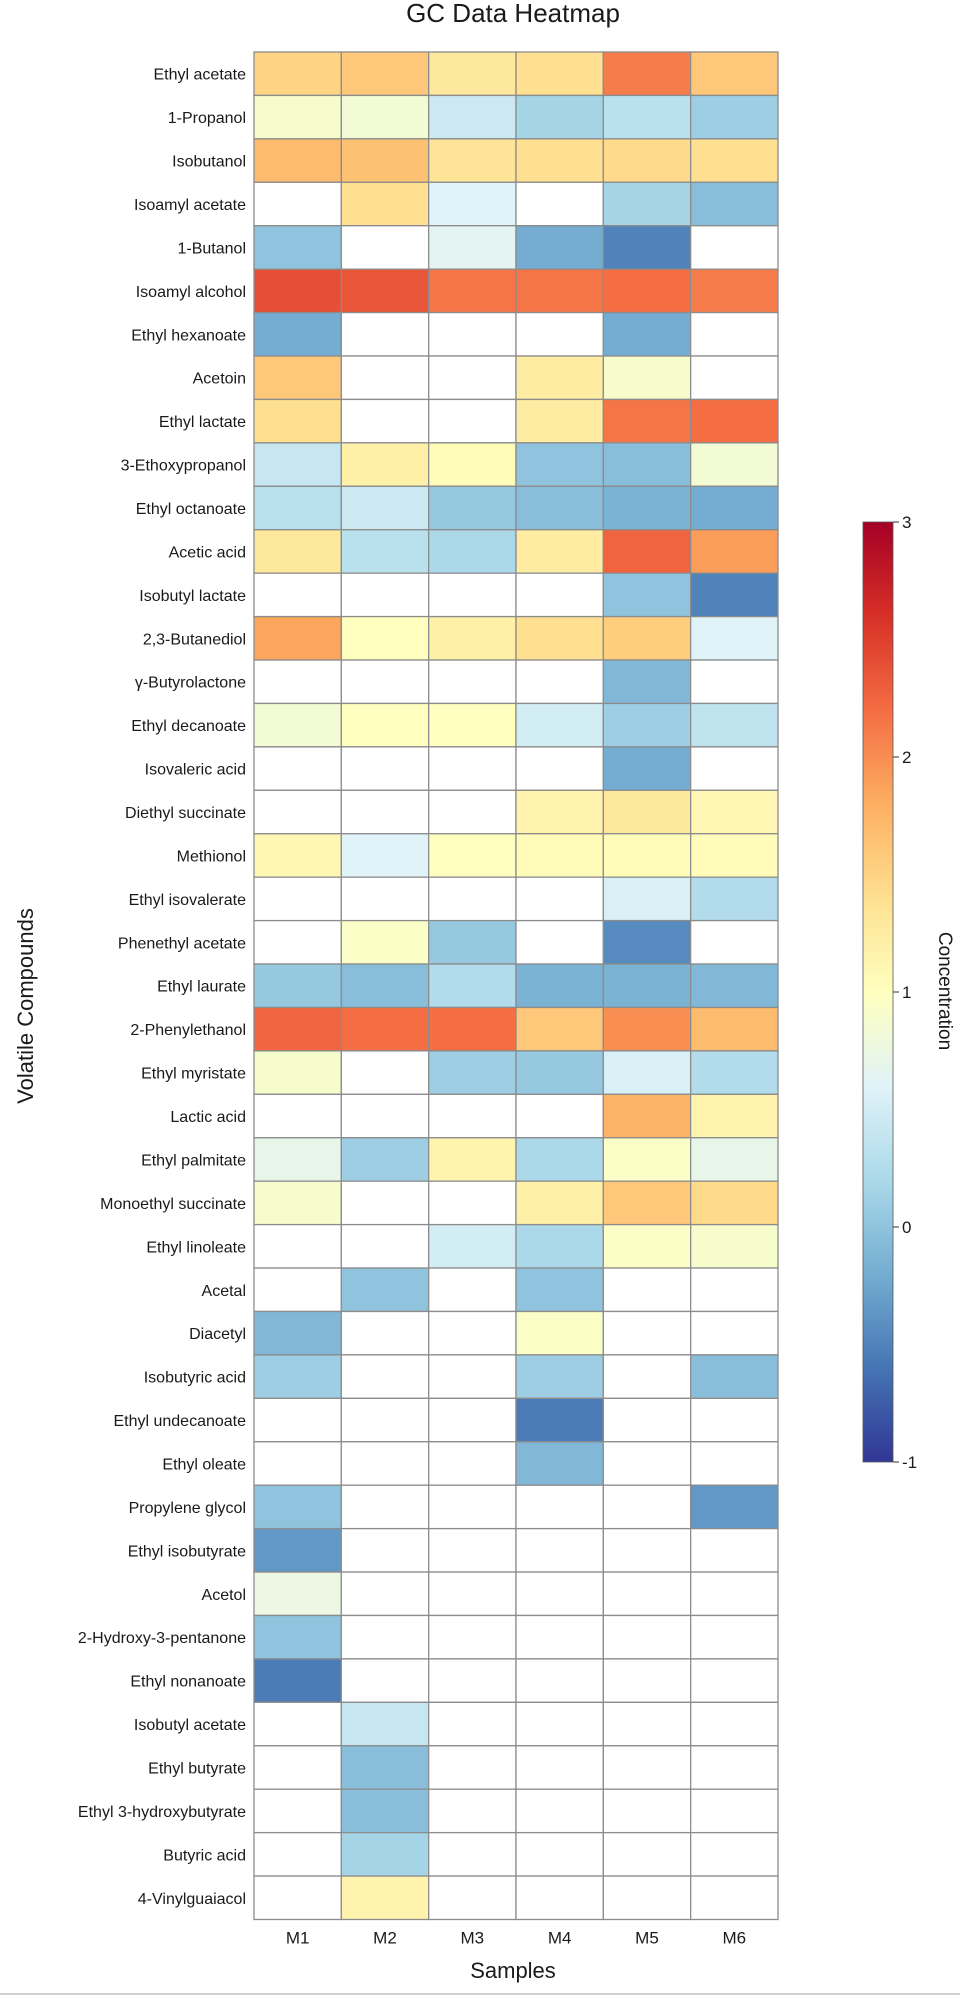  Describe the element at coordinates (297, 378) in the screenshot. I see `heatmap-cell-acetoin-m1` at that location.